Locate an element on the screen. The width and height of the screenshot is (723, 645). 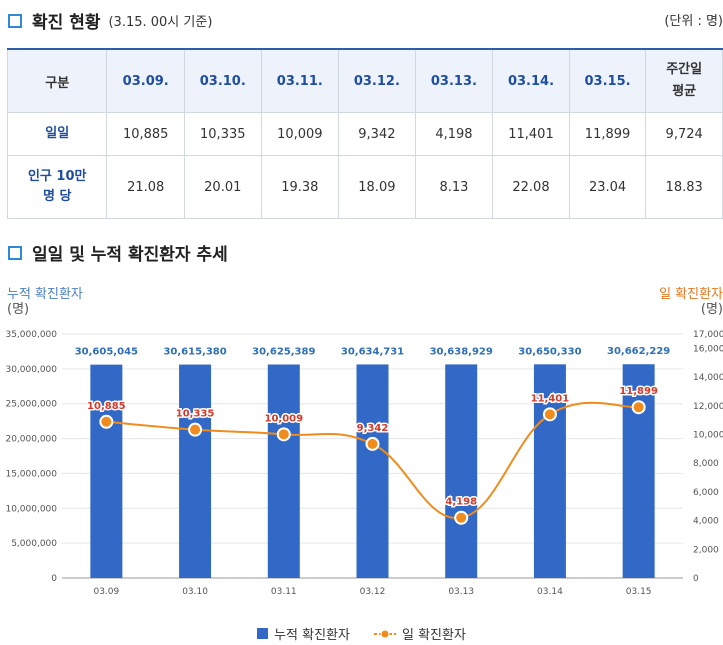
table-cell: 18.09 is located at coordinates (377, 187).